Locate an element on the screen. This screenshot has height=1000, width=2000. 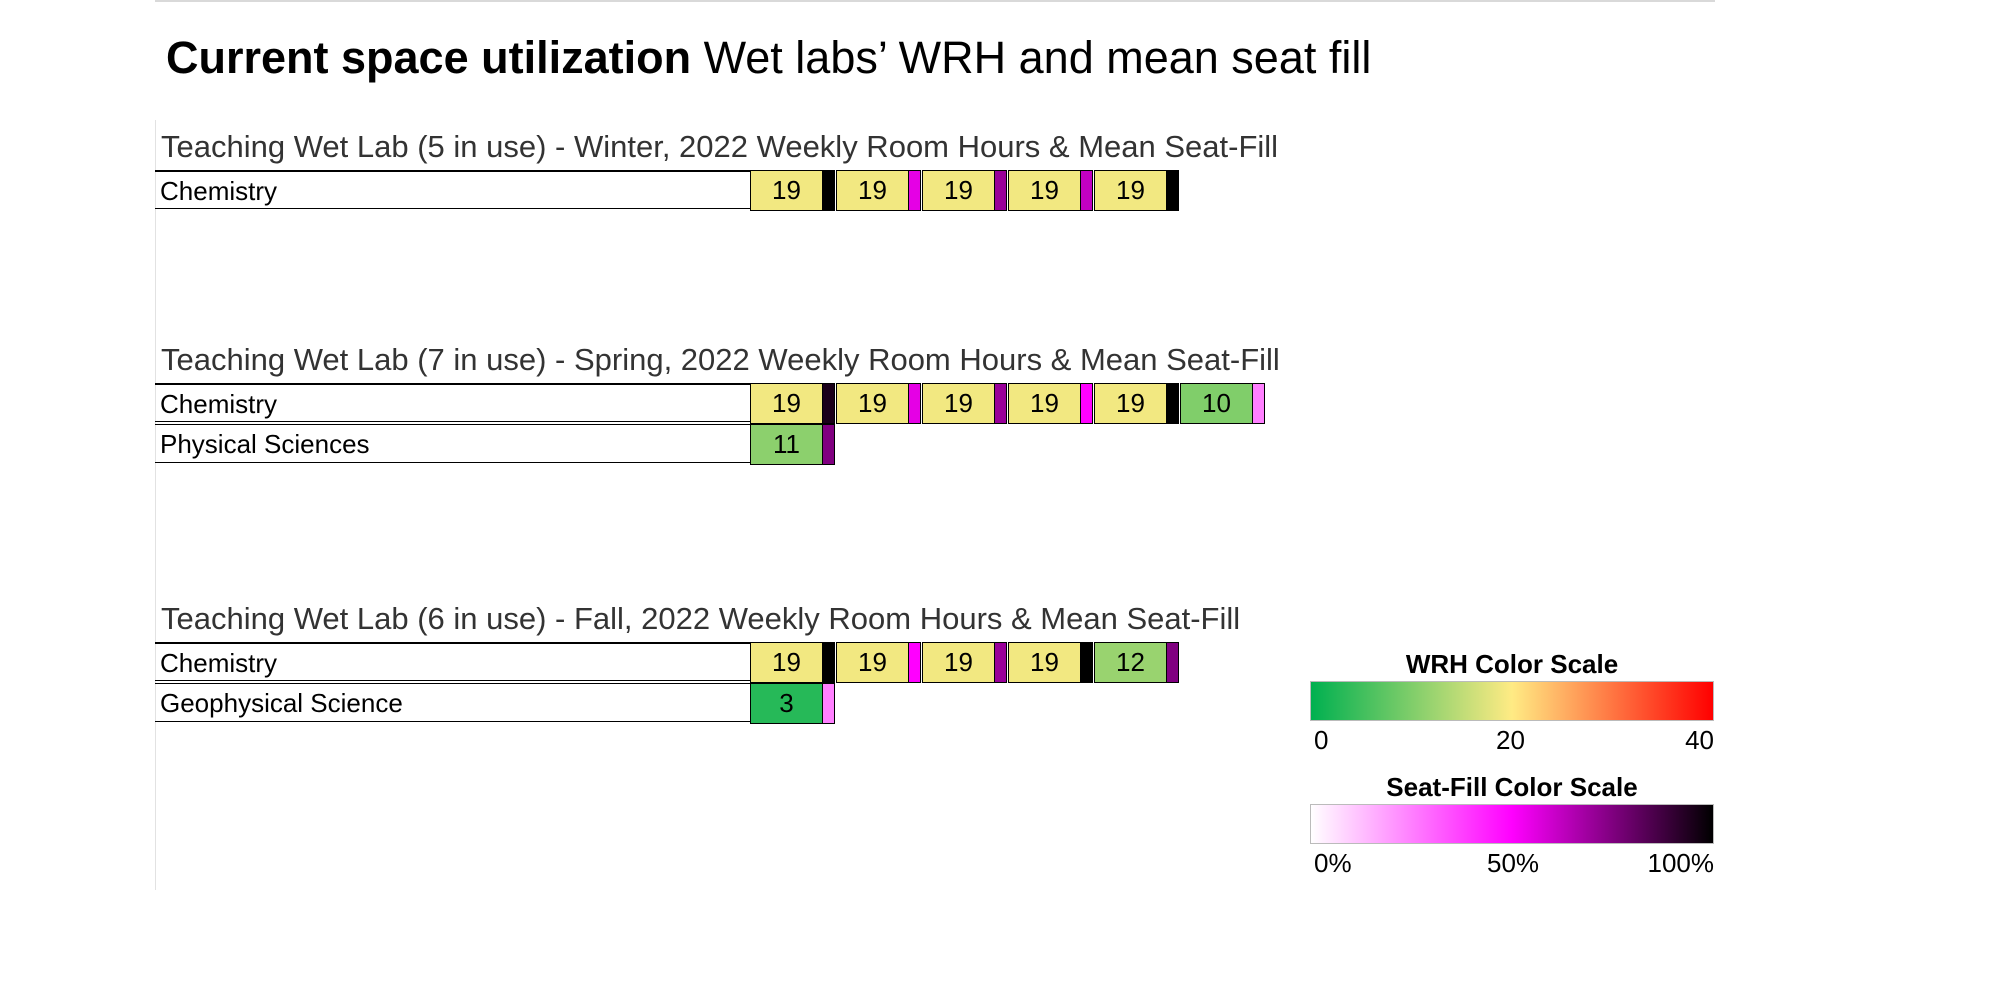
wrh-cell: 12 is located at coordinates (1130, 662).